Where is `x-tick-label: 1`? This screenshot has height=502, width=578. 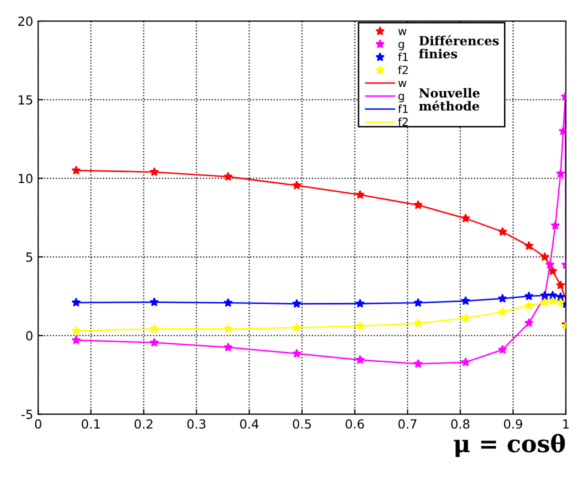 x-tick-label: 1 is located at coordinates (566, 424).